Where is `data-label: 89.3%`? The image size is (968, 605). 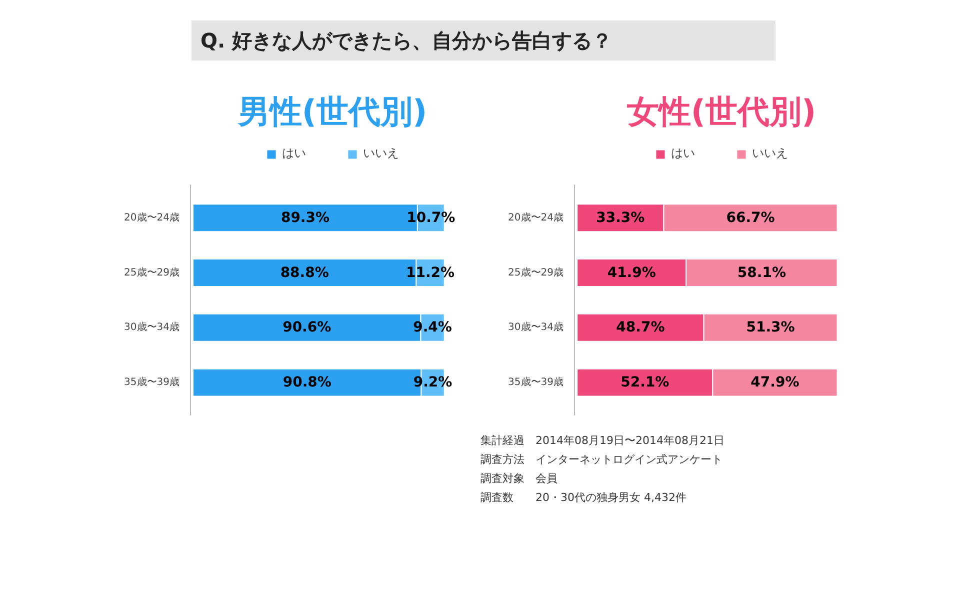
data-label: 89.3% is located at coordinates (305, 218).